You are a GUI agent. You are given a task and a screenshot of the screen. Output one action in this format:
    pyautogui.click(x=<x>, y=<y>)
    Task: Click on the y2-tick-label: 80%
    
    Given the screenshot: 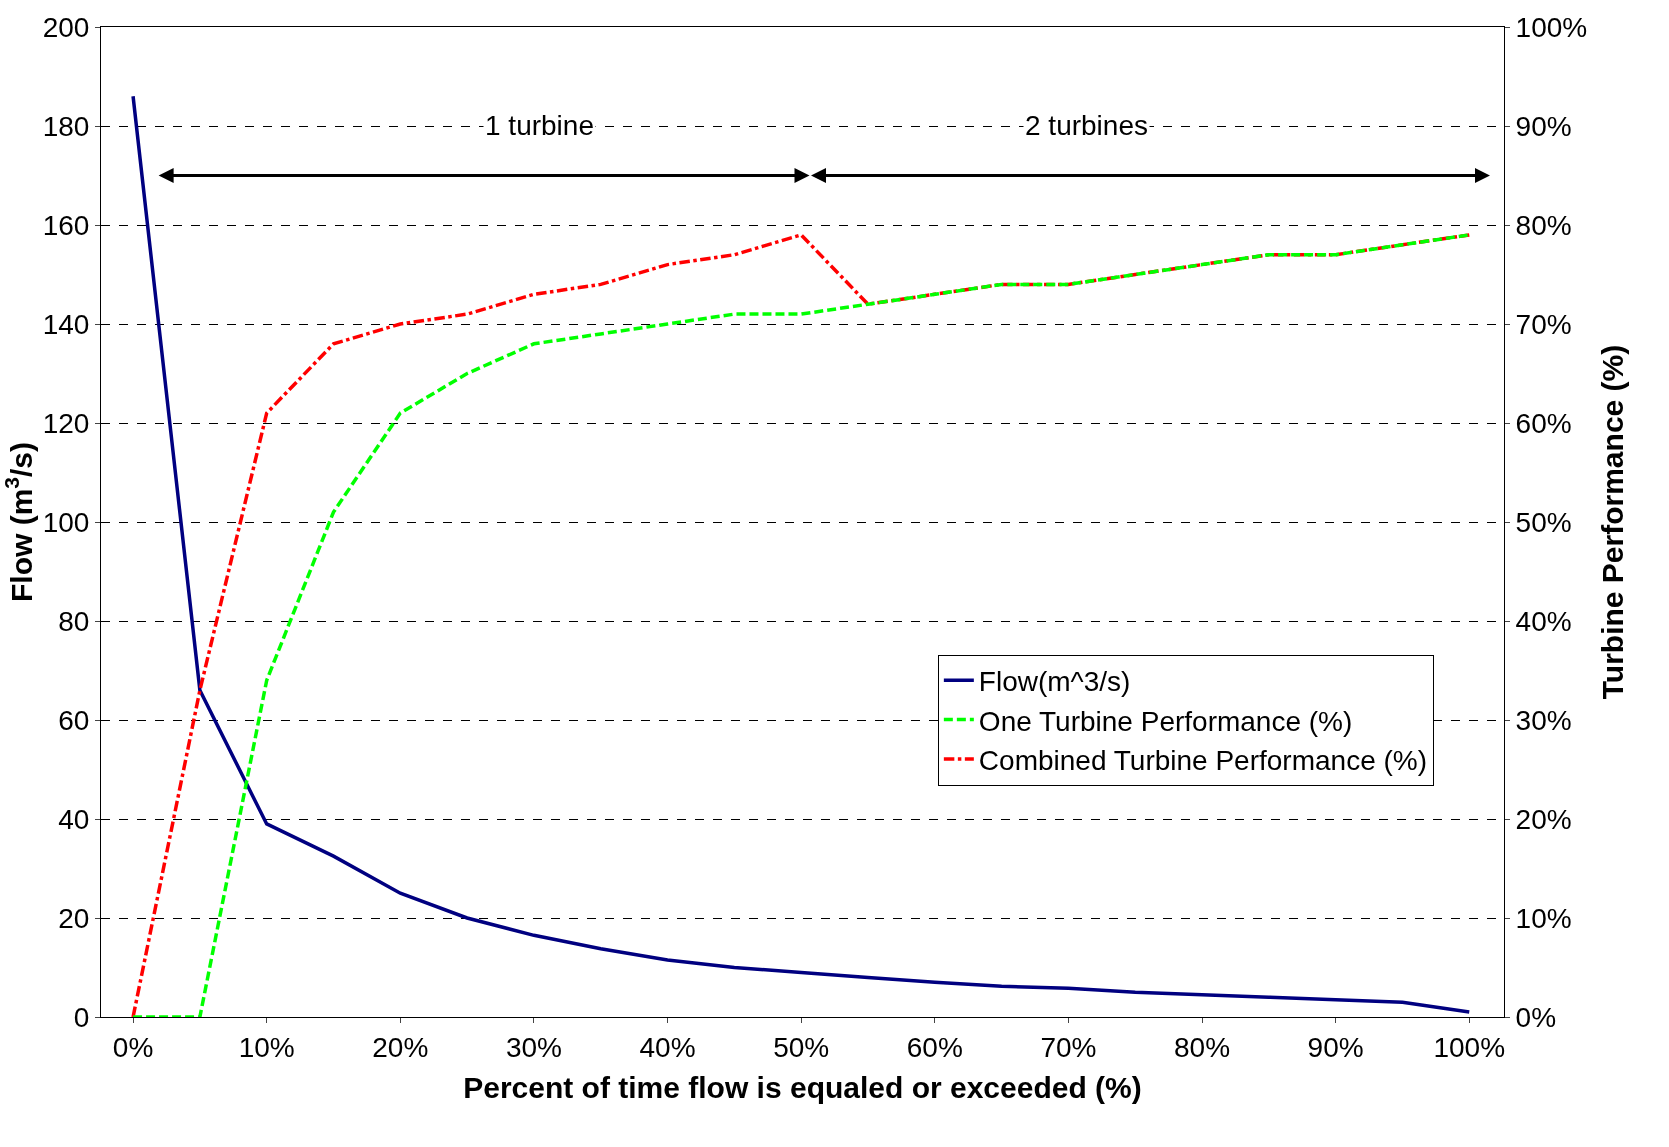 What is the action you would take?
    pyautogui.click(x=1543, y=225)
    